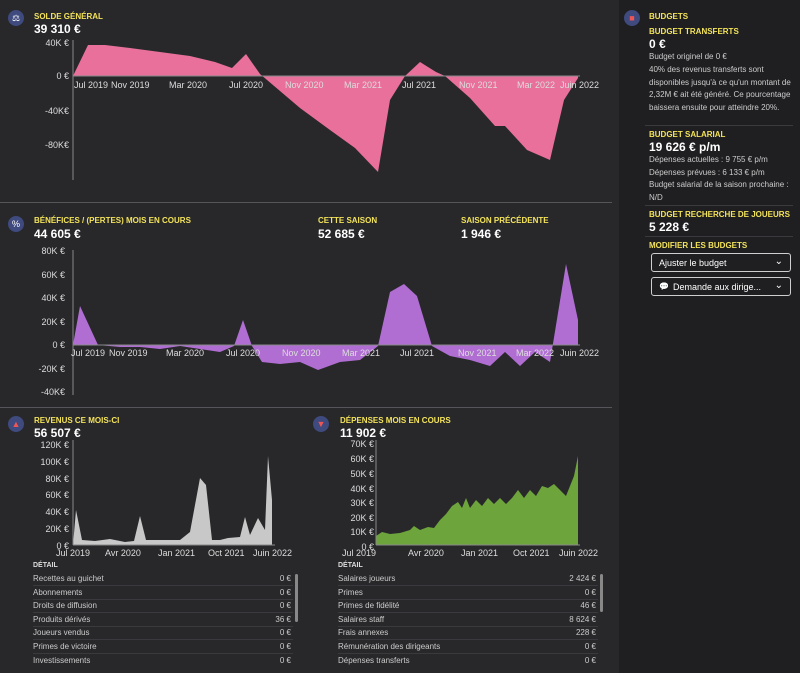 The image size is (800, 673). What do you see at coordinates (61, 632) in the screenshot?
I see `detail-row-label: Joueurs vendus` at bounding box center [61, 632].